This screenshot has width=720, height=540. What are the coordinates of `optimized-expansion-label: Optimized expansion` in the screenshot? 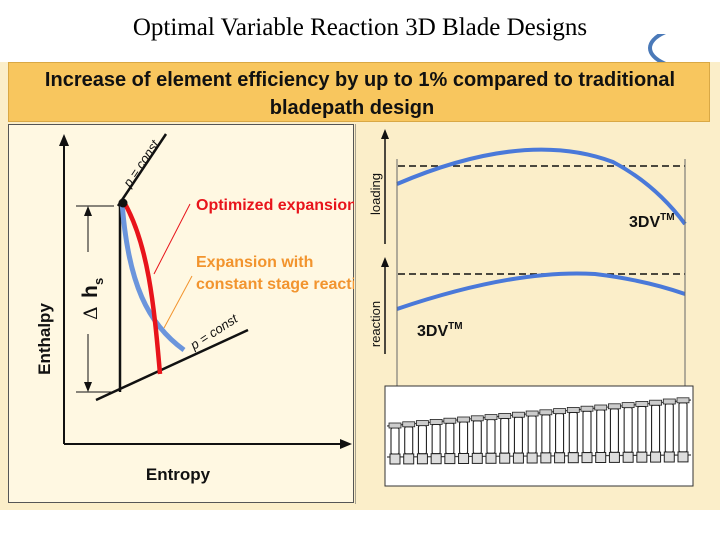 It's located at (275, 205).